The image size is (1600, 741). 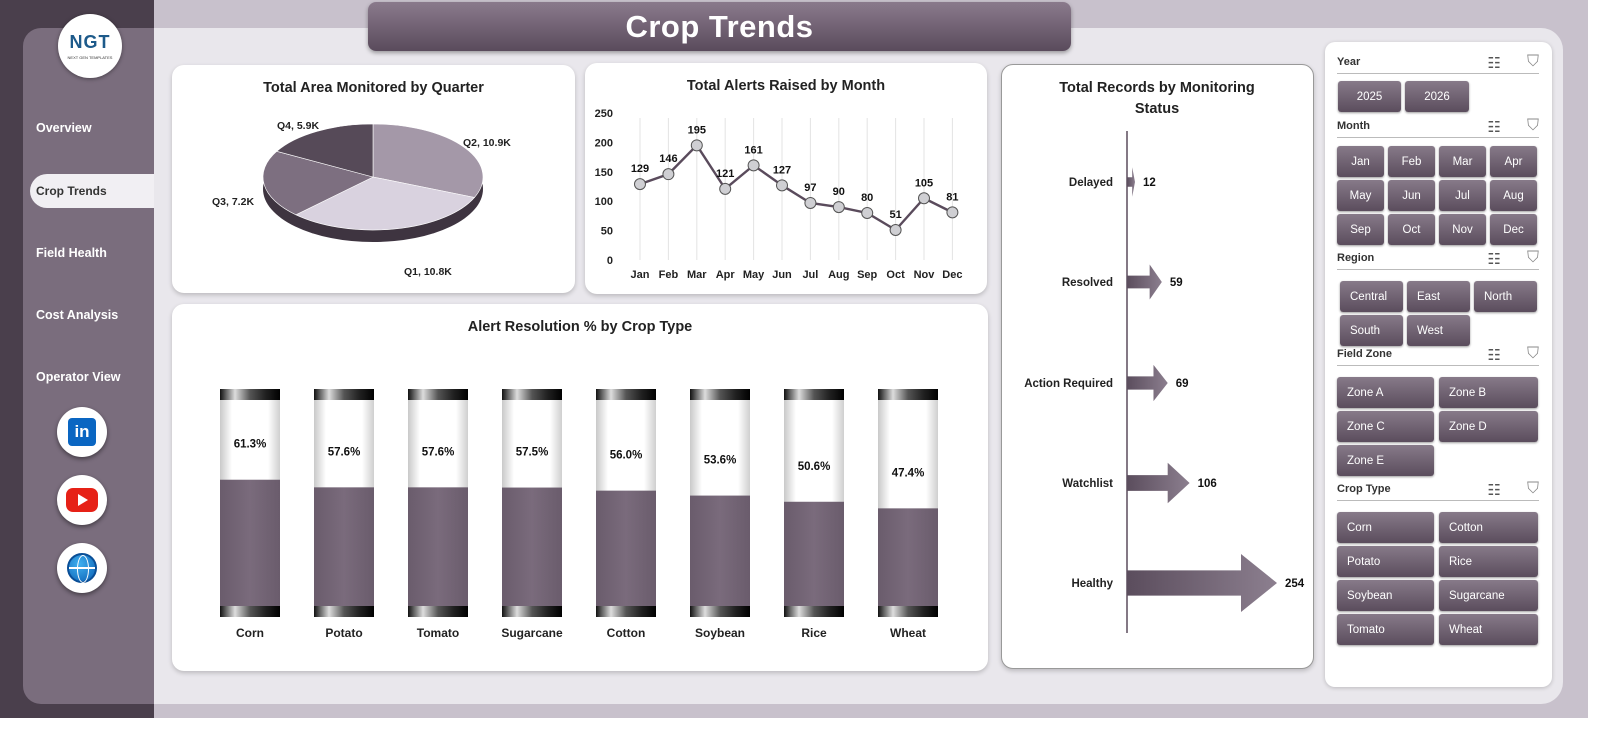 I want to click on month-sep-button: Sep, so click(x=1360, y=229).